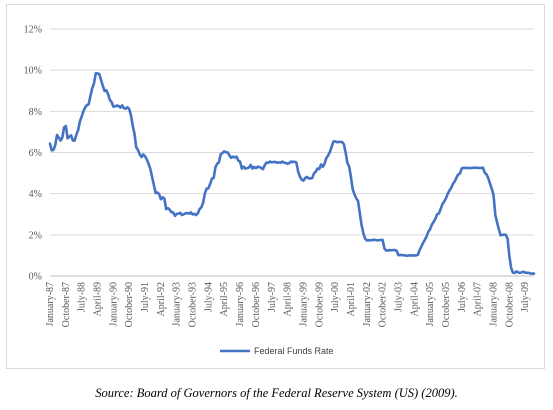 This screenshot has height=410, width=553. Describe the element at coordinates (161, 299) in the screenshot. I see `x-tick-label: April-92` at that location.